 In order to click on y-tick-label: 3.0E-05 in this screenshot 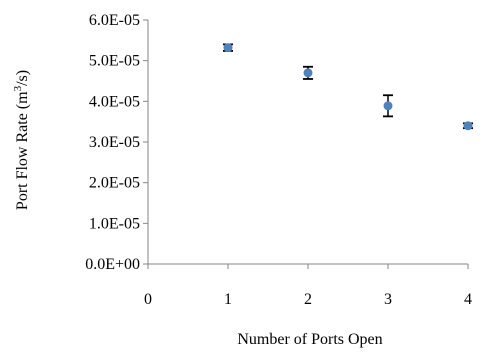, I will do `click(114, 142)`.